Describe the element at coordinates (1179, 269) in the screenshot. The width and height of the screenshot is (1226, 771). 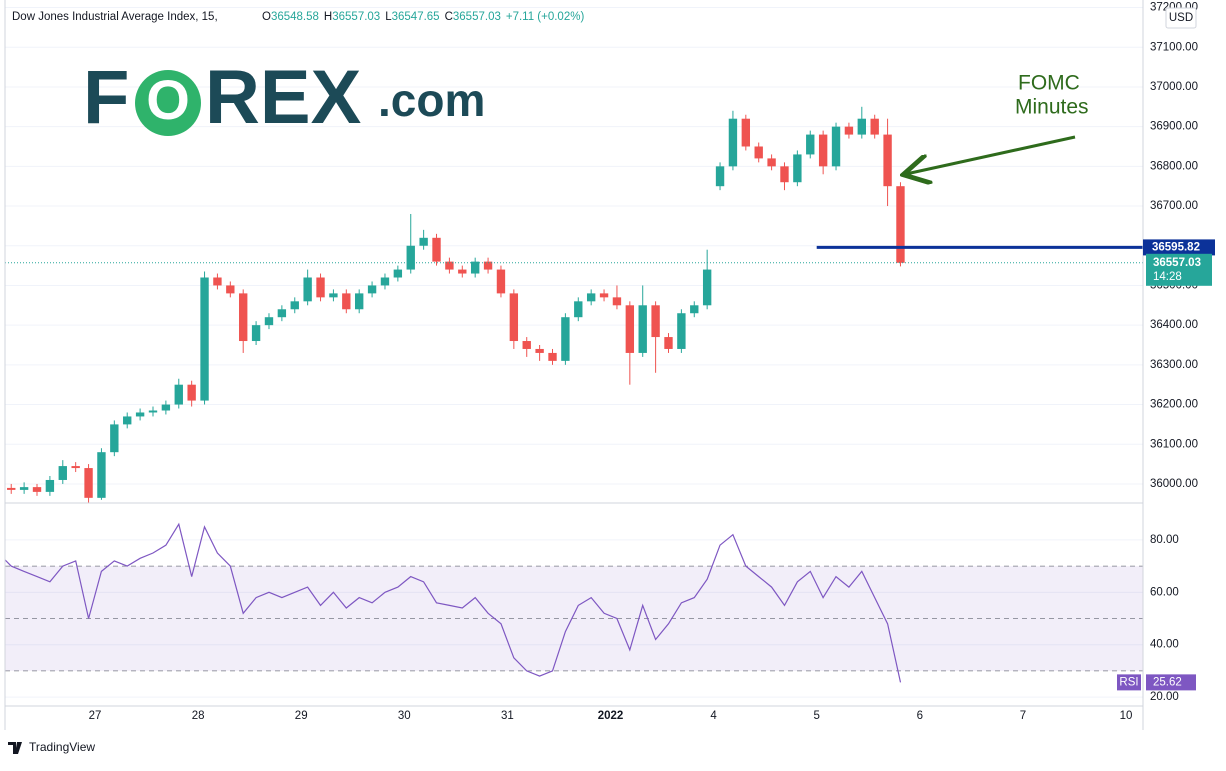
I see `last-price-box` at that location.